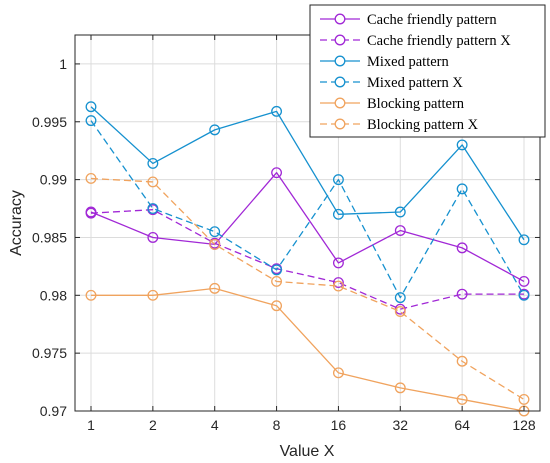  What do you see at coordinates (53, 295) in the screenshot?
I see `y-tick-label: 0.98` at bounding box center [53, 295].